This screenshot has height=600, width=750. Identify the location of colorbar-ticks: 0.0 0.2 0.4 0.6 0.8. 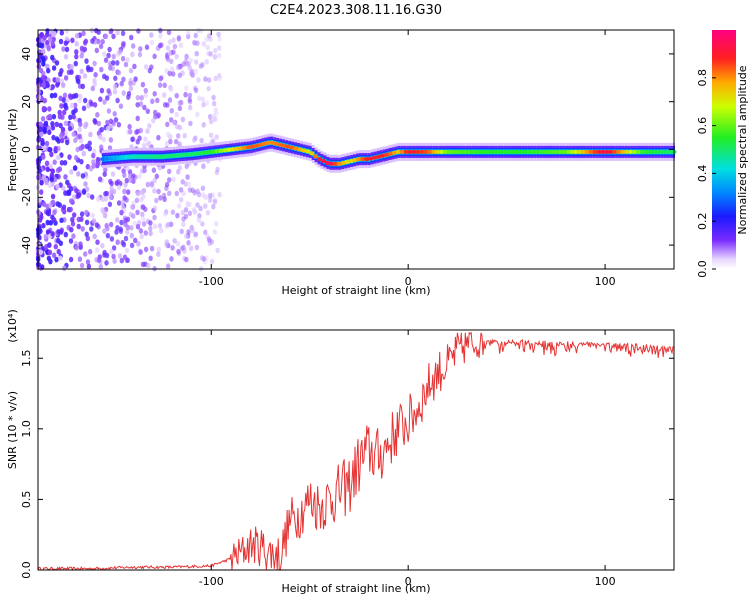
(706, 173).